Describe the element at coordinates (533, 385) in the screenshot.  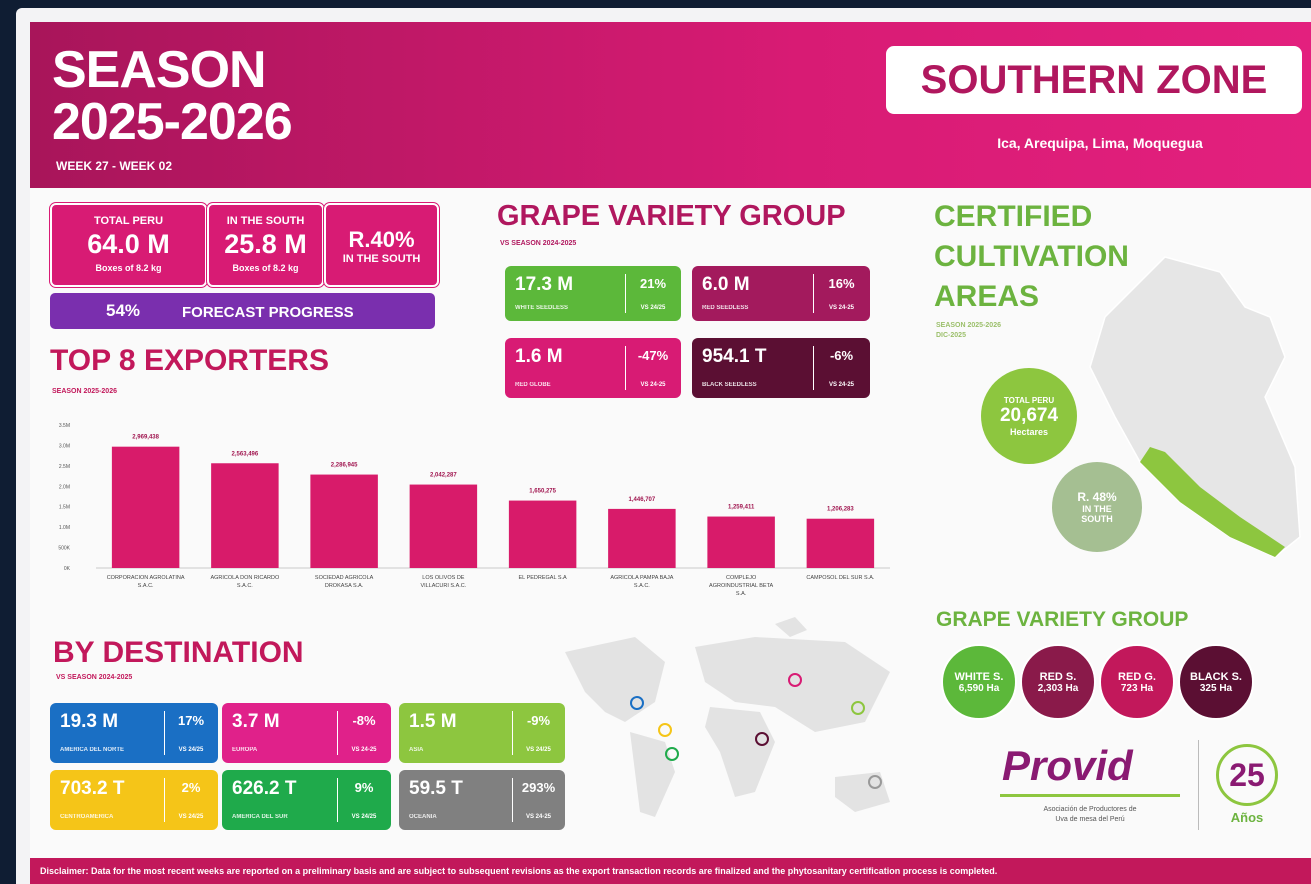
I see `tile-name: RED GLOBE` at that location.